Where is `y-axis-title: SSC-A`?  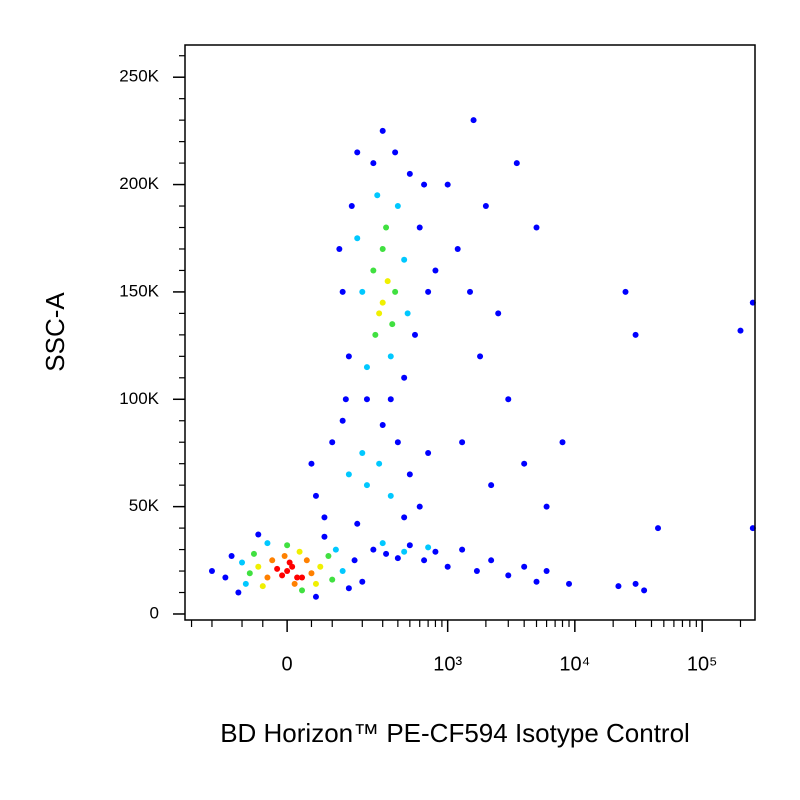
y-axis-title: SSC-A is located at coordinates (55, 332).